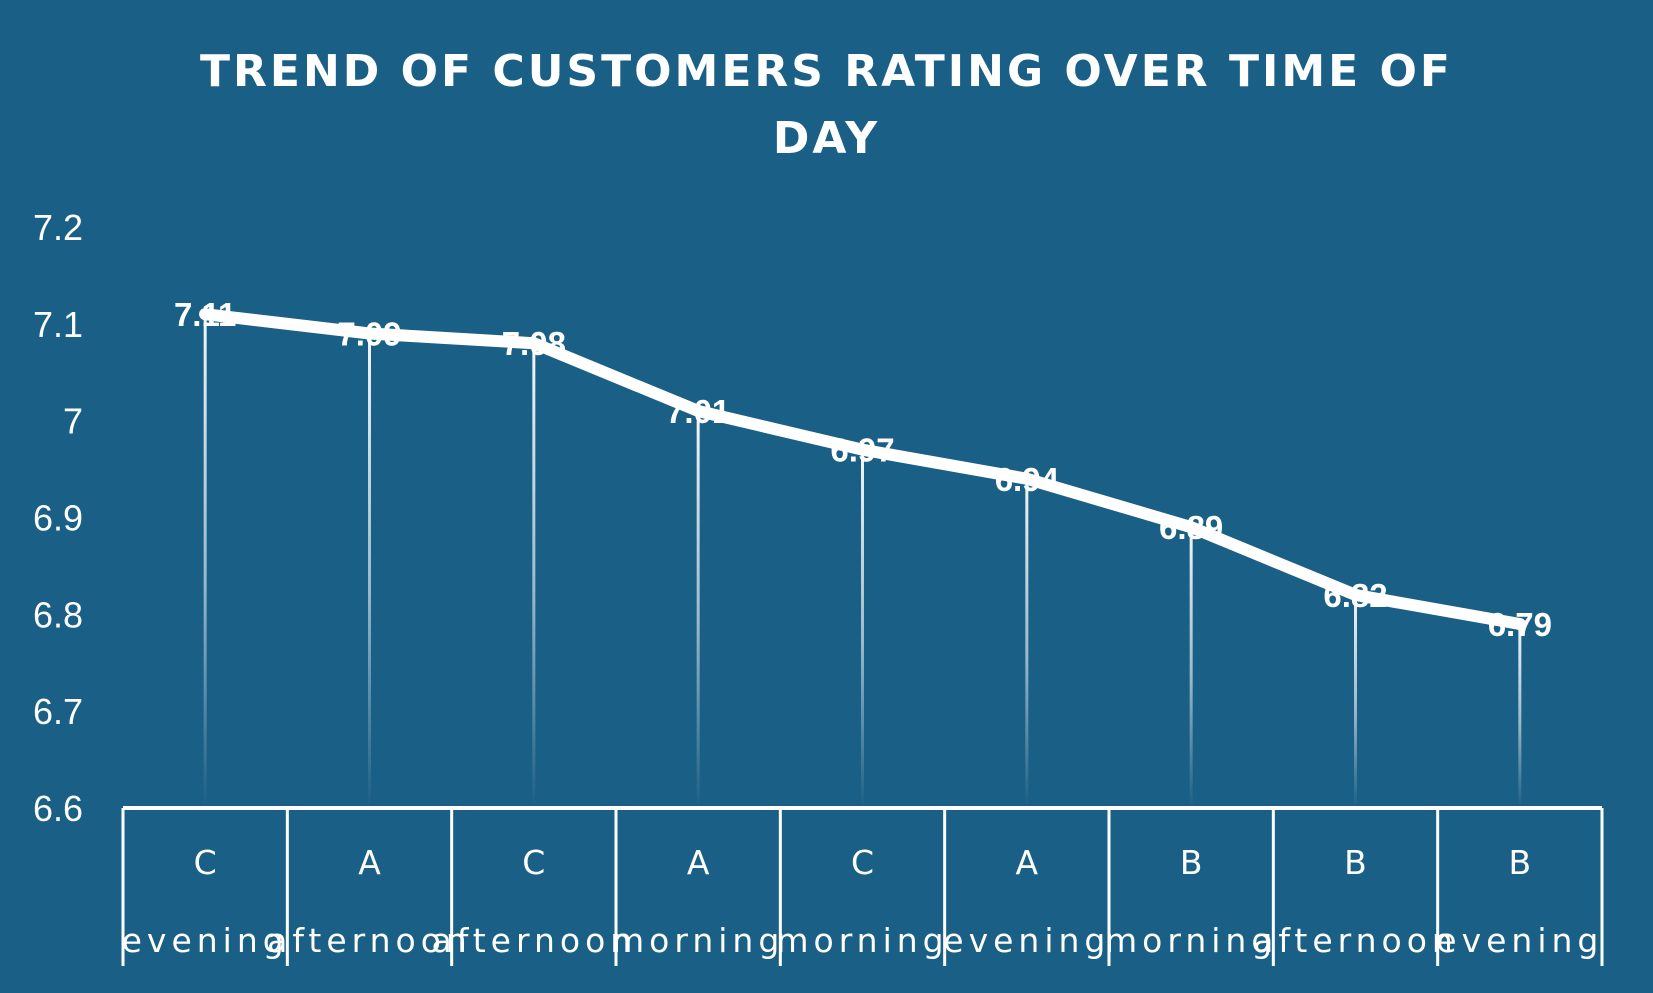 The image size is (1653, 993). I want to click on data-label: 6.97, so click(862, 450).